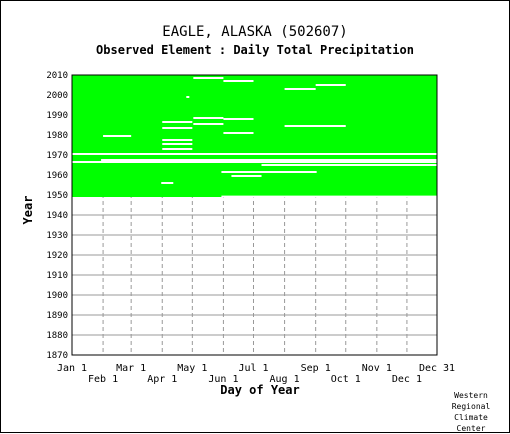 The image size is (510, 434). I want to click on x-tick-label: Jun 1, so click(223, 379).